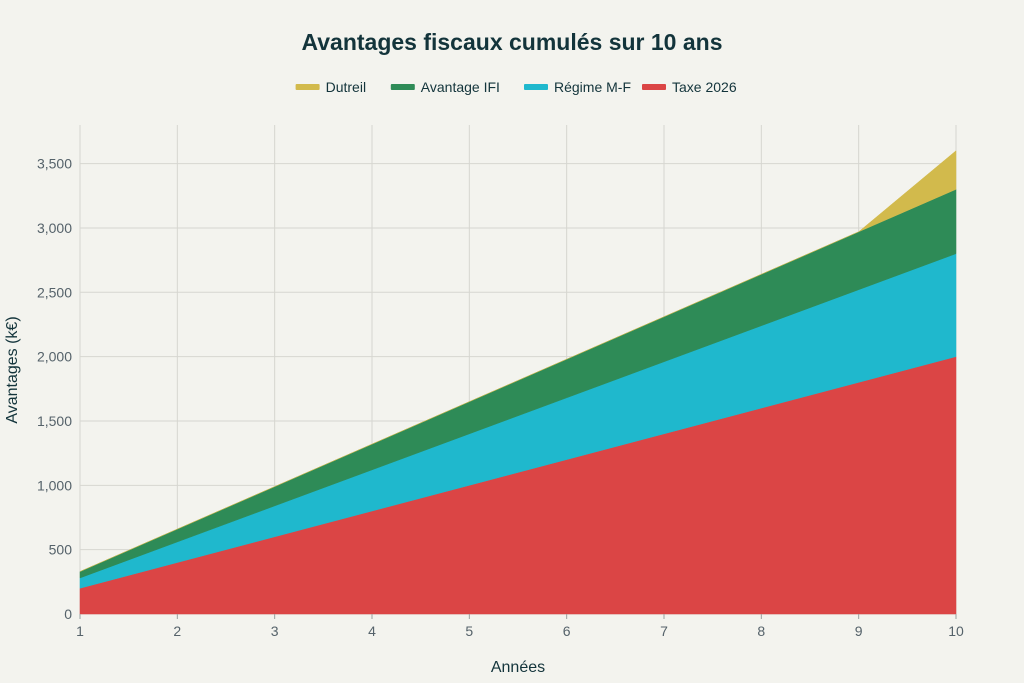 The width and height of the screenshot is (1024, 683). Describe the element at coordinates (54, 228) in the screenshot. I see `y-tick-label: 3,000` at that location.